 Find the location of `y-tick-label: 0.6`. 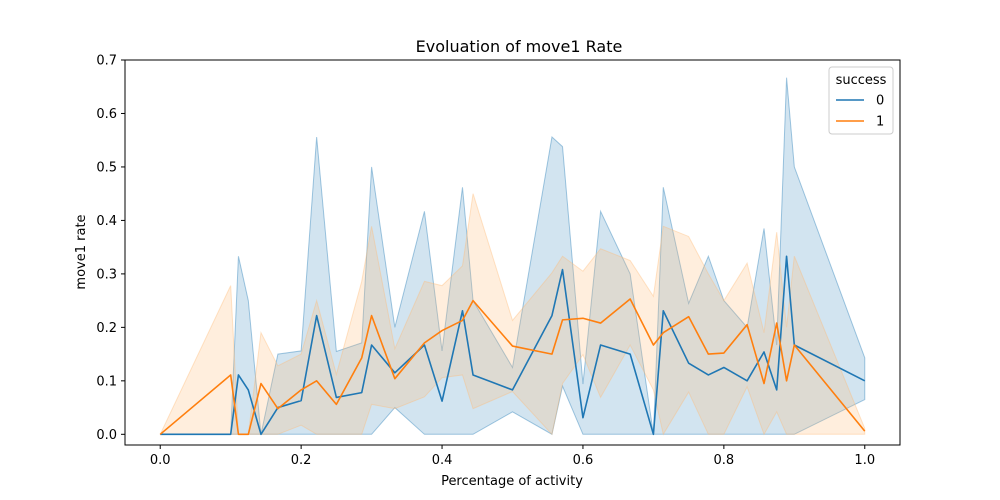

y-tick-label: 0.6 is located at coordinates (106, 114).